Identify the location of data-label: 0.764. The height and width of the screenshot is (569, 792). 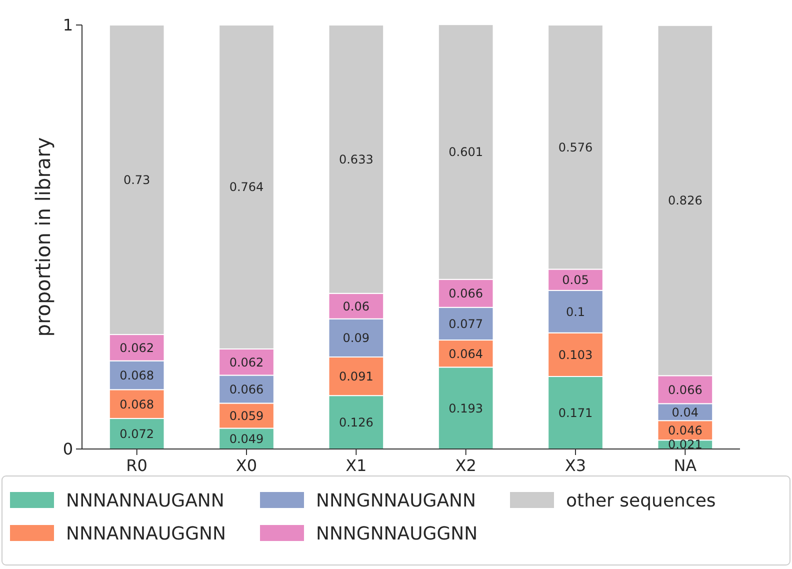
(246, 187).